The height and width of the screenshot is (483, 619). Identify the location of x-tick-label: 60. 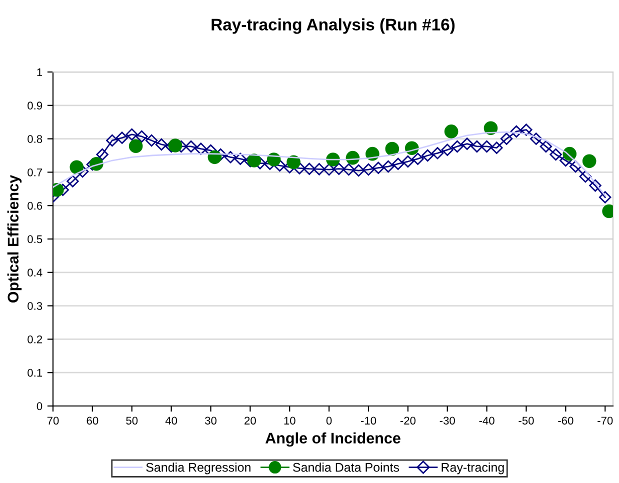
(92, 420).